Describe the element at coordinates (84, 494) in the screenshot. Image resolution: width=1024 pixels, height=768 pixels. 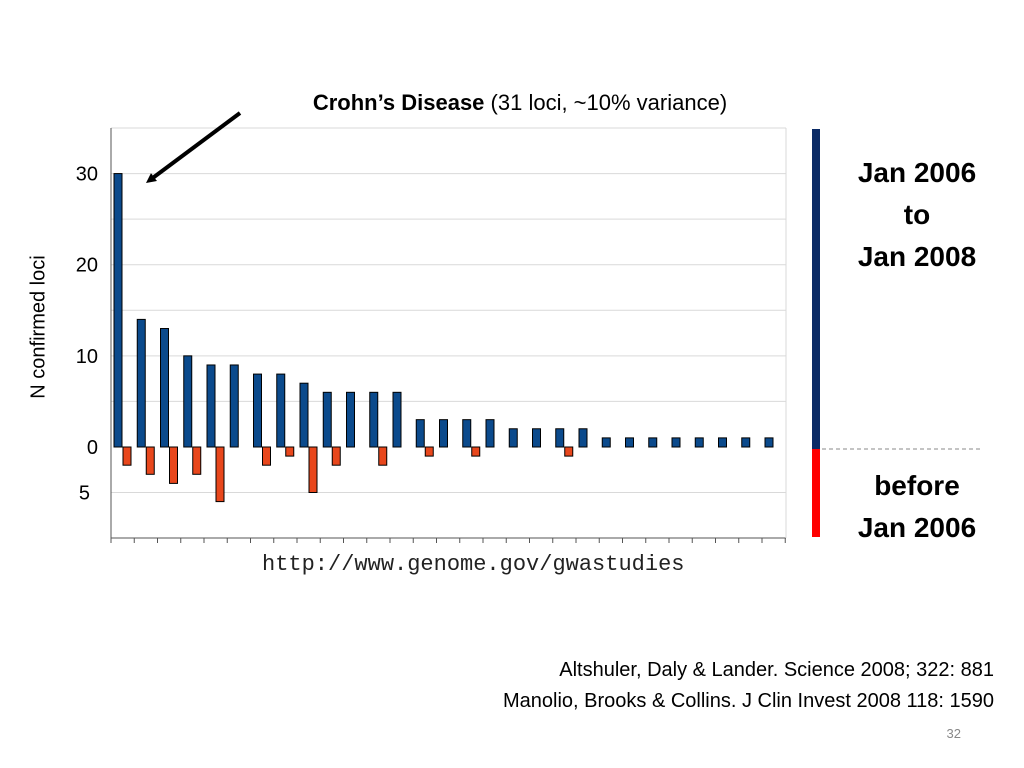
I see `y-tick-label: 5` at that location.